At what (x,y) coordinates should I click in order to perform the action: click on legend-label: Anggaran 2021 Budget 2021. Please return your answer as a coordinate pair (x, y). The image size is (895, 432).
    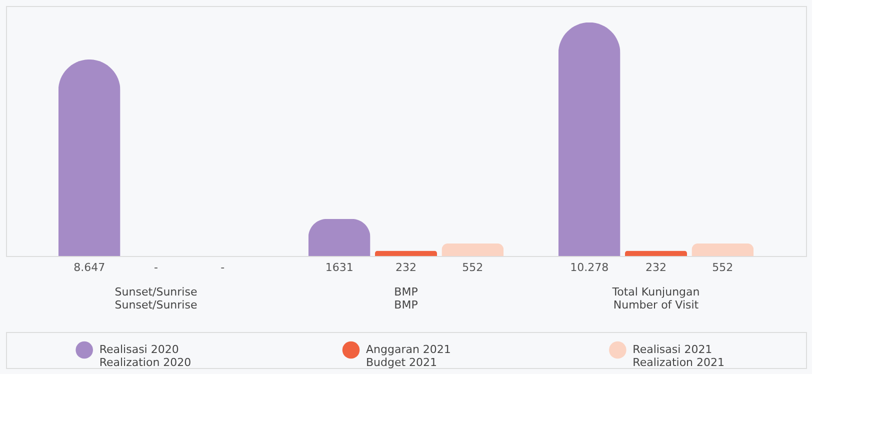
    Looking at the image, I should click on (408, 356).